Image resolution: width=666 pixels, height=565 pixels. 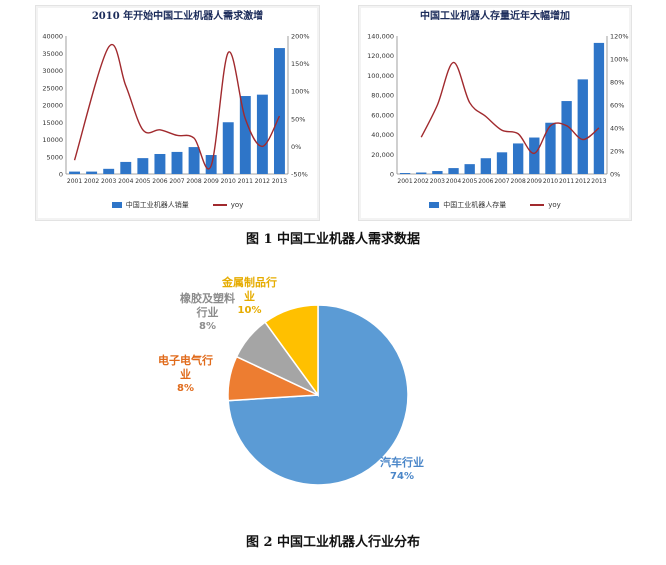 What do you see at coordinates (380, 37) in the screenshot?
I see `y-tick-left: 140,000` at bounding box center [380, 37].